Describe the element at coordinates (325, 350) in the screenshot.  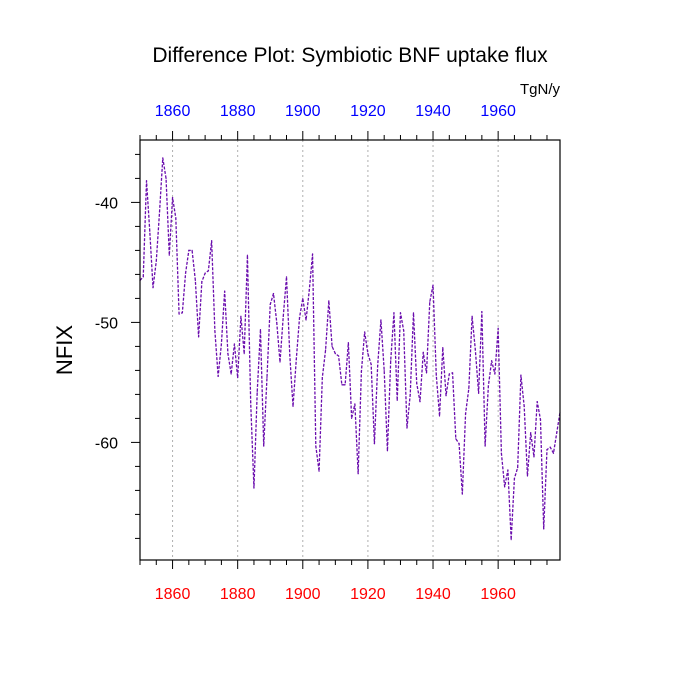
I see `data-point-1907` at that location.